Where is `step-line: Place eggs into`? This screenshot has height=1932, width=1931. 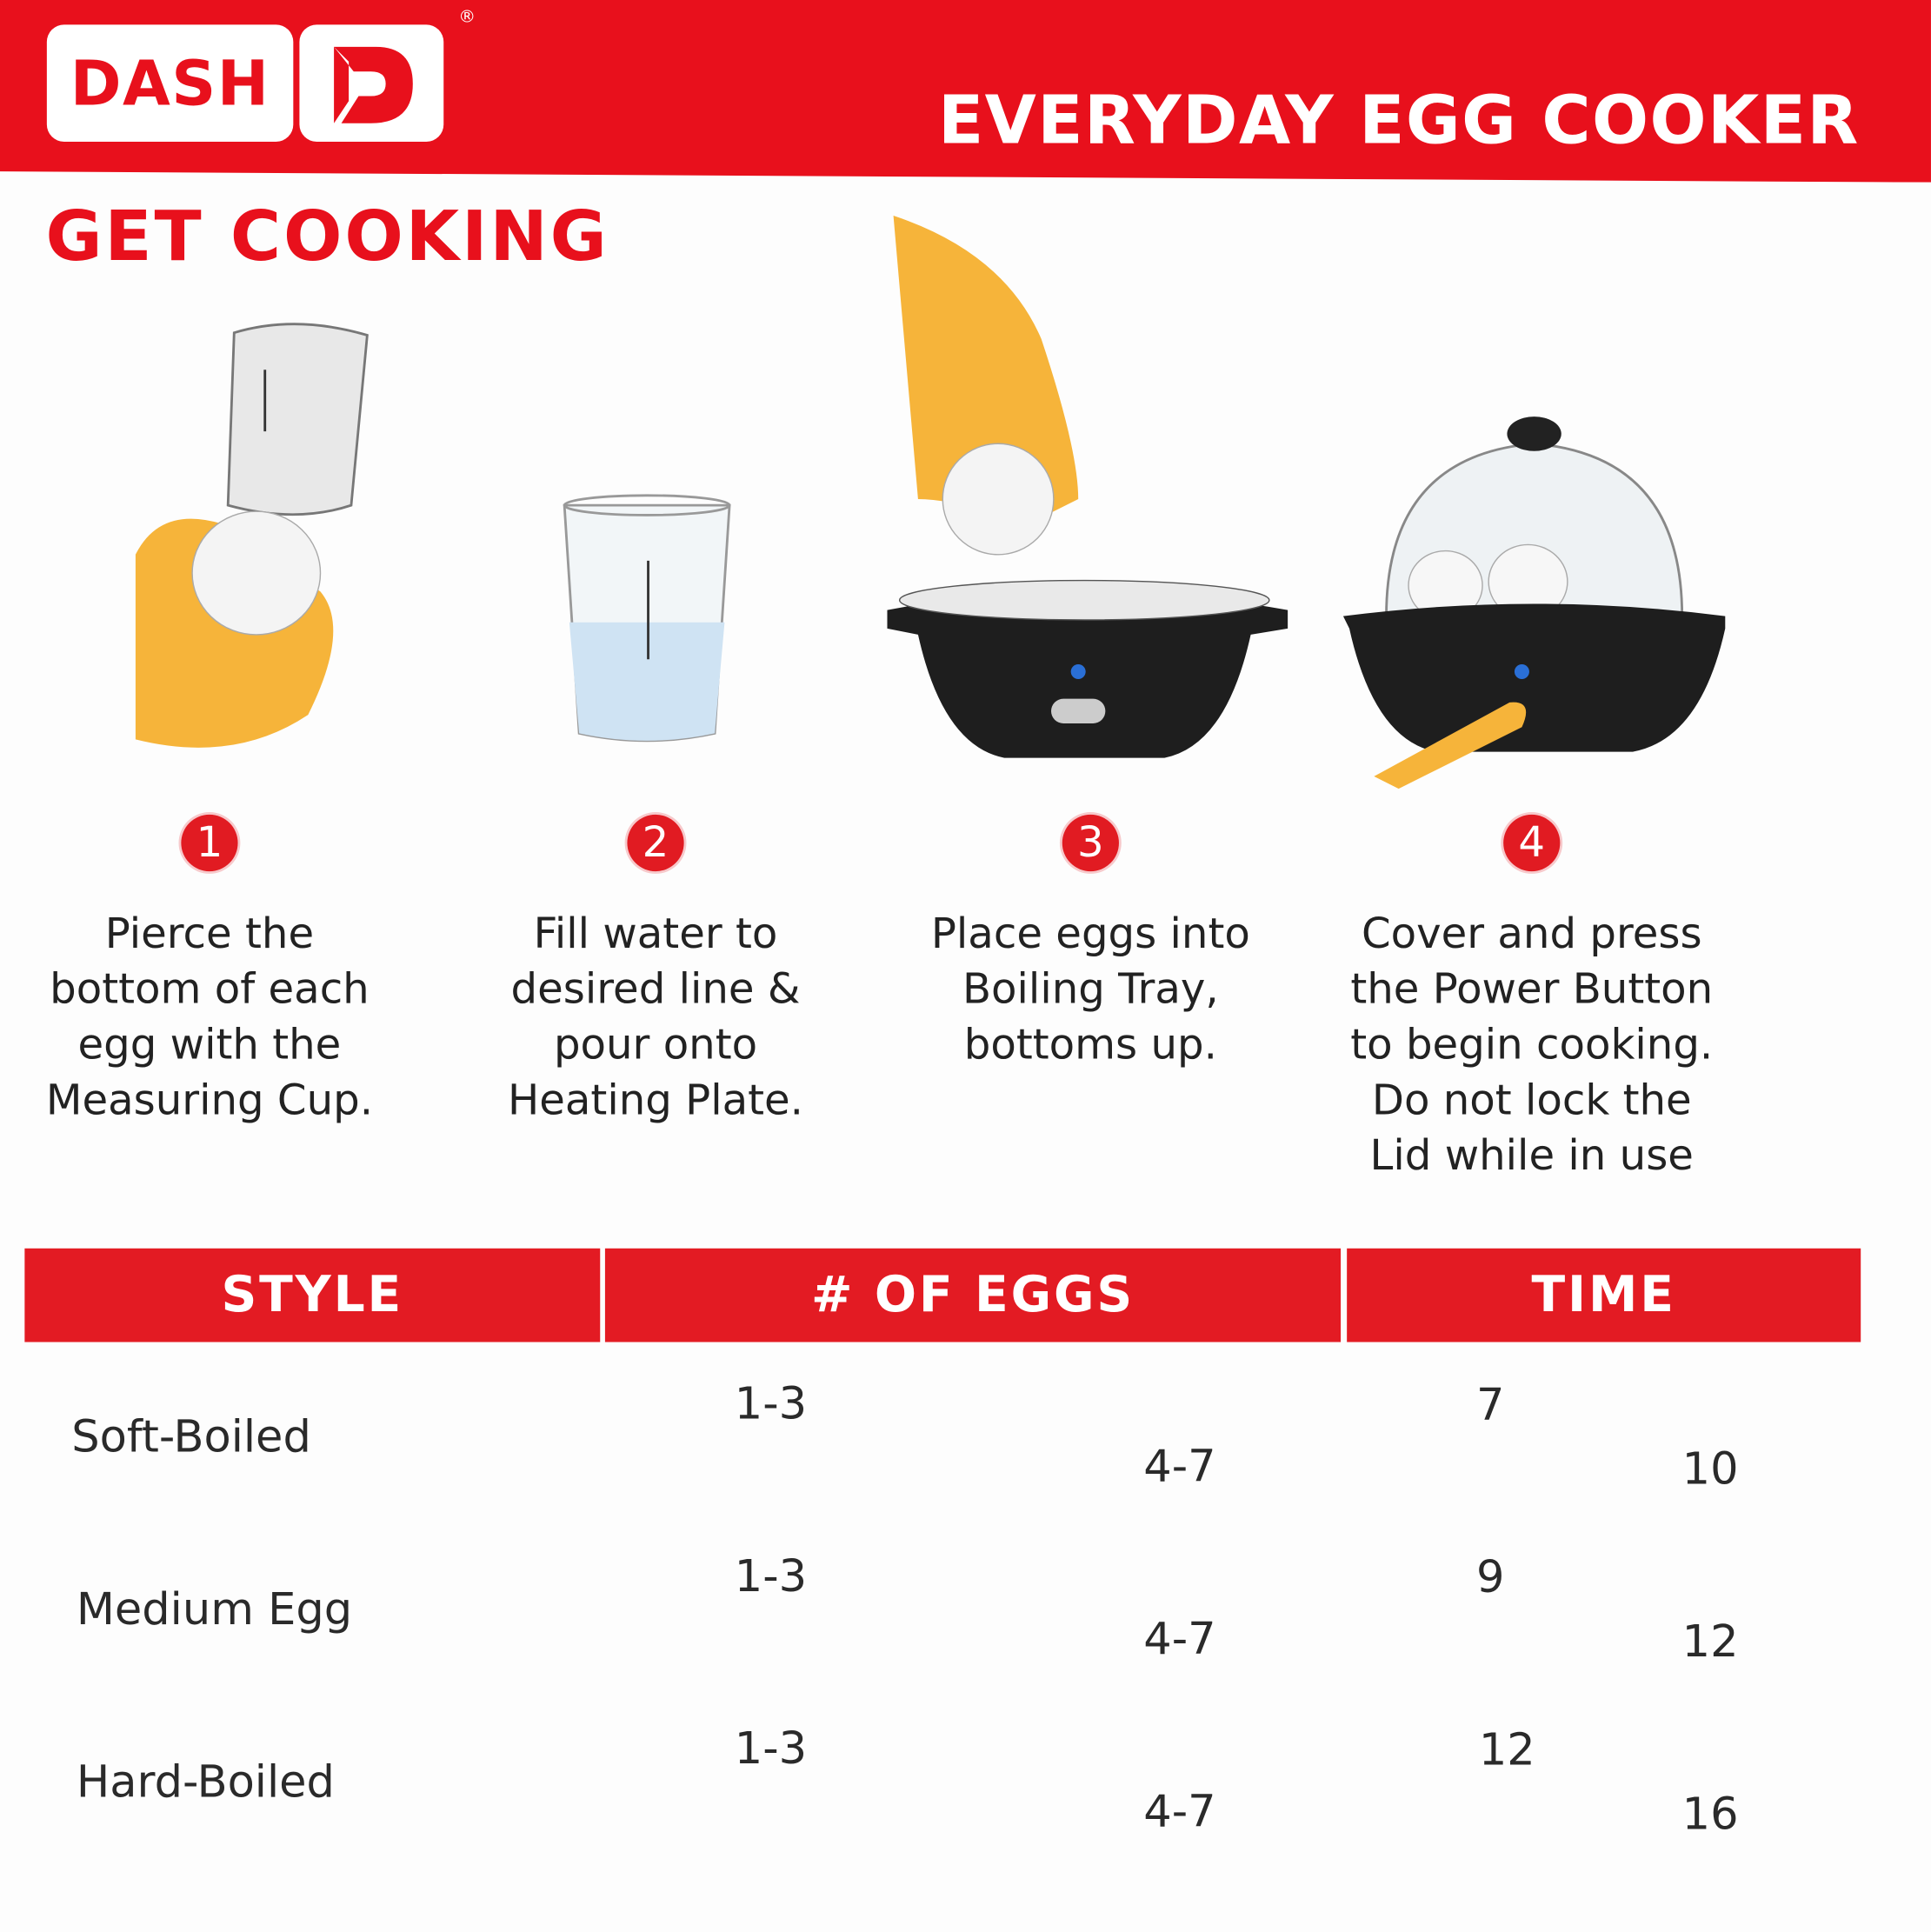
step-line: Place eggs into is located at coordinates (1090, 934).